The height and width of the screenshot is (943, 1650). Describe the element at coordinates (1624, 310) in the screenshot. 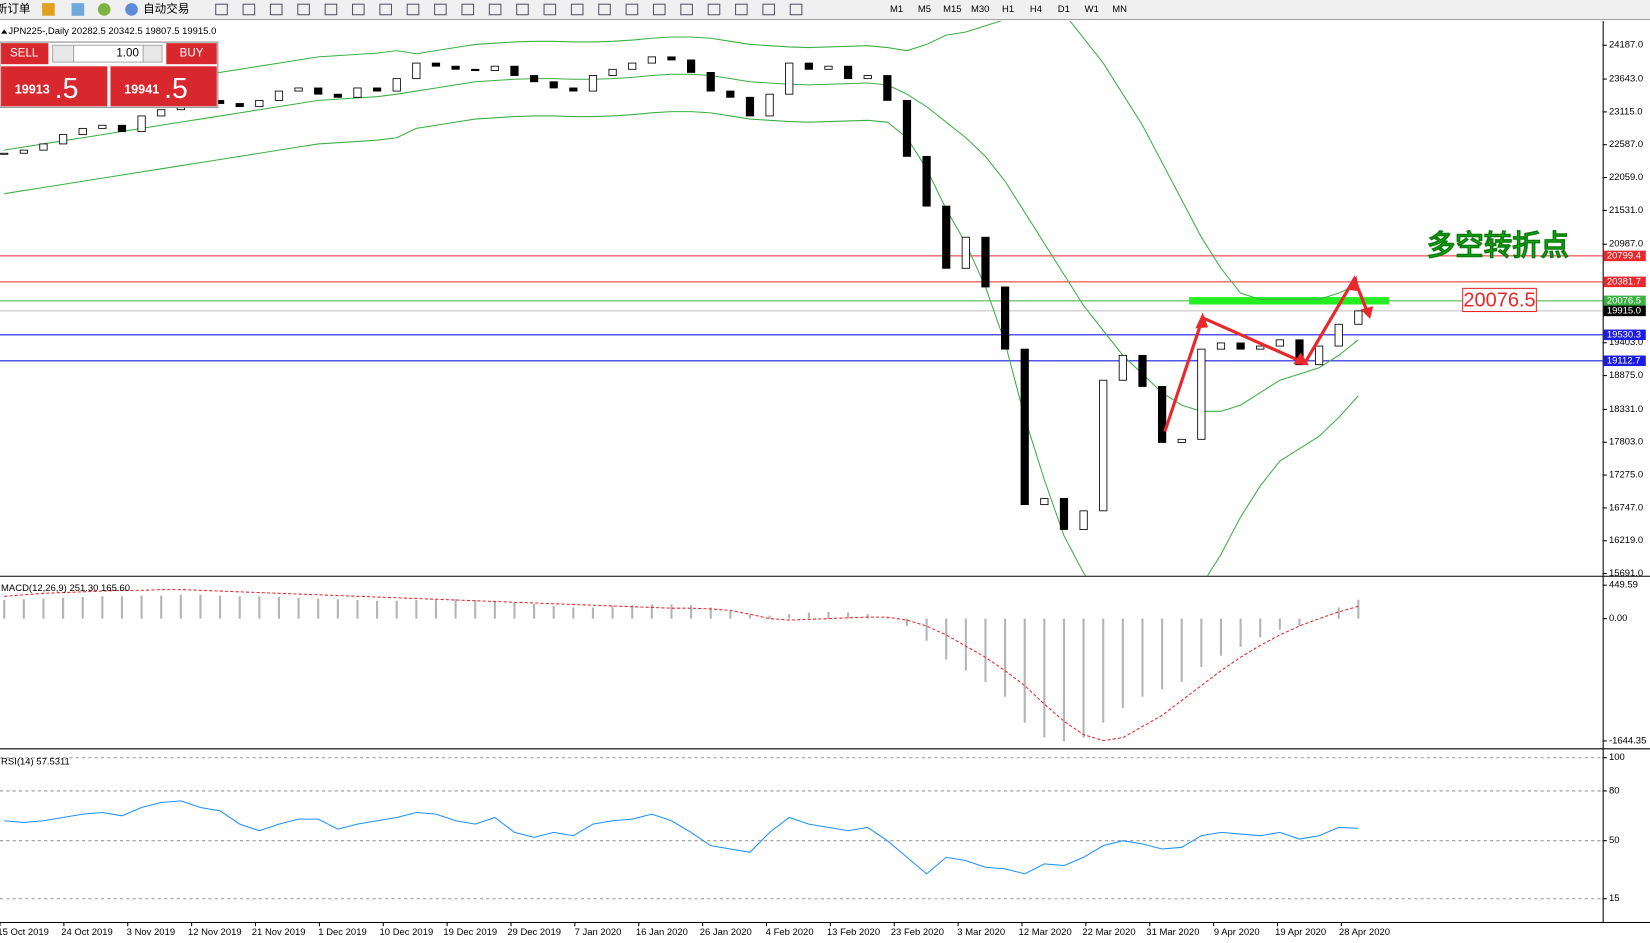

I see `level-label: 19915.0` at that location.